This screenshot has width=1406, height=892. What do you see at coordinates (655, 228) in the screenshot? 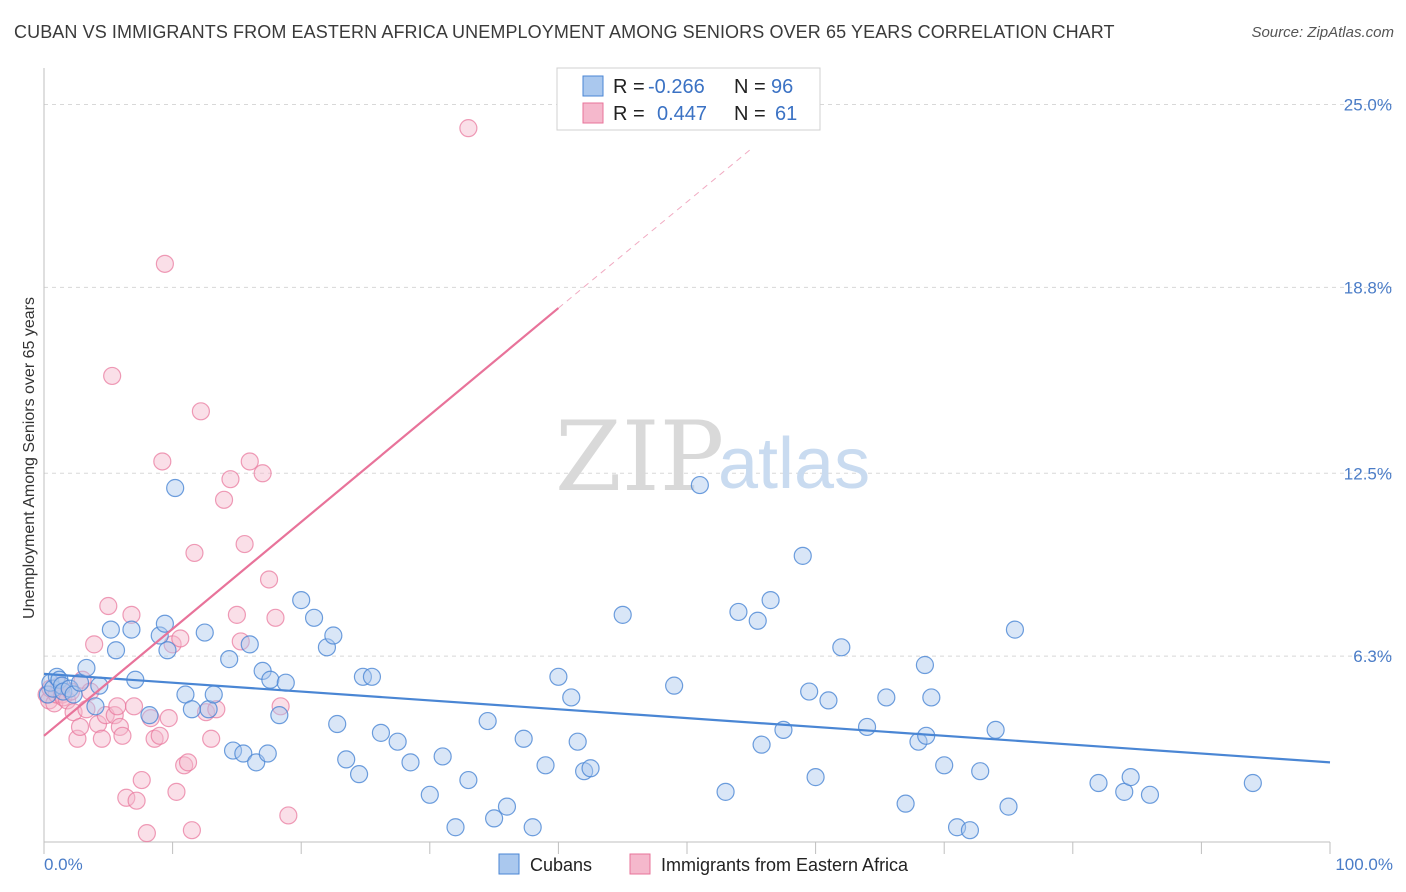
I see `immigrants-trend-extension` at bounding box center [655, 228].